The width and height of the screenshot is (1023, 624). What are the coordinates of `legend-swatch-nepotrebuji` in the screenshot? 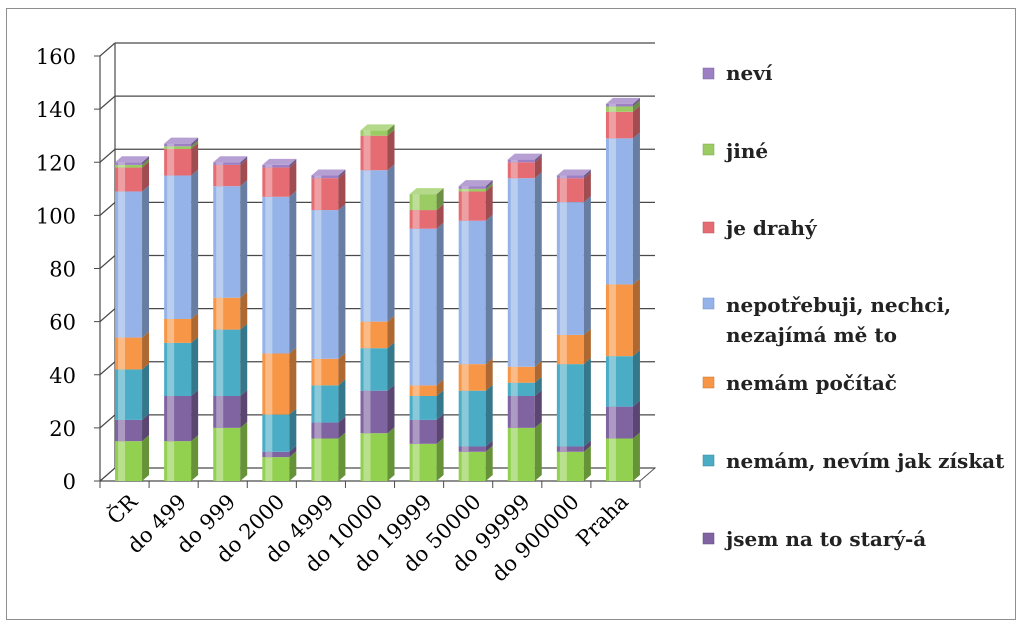 It's located at (708, 303).